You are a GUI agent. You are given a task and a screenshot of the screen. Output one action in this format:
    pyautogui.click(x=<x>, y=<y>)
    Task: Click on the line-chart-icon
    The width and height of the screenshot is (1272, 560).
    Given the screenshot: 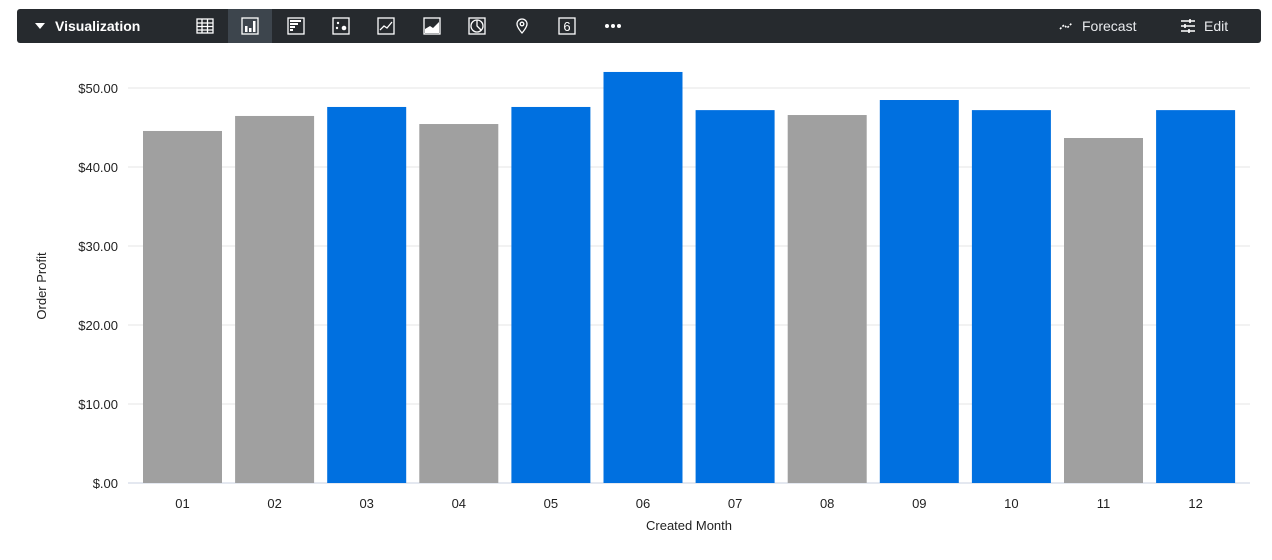 What is the action you would take?
    pyautogui.click(x=386, y=26)
    